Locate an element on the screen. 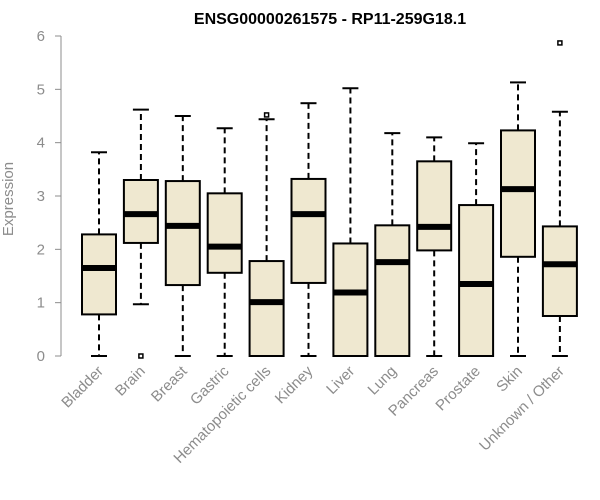 This screenshot has height=500, width=600. y-tick-label: 6 is located at coordinates (41, 36).